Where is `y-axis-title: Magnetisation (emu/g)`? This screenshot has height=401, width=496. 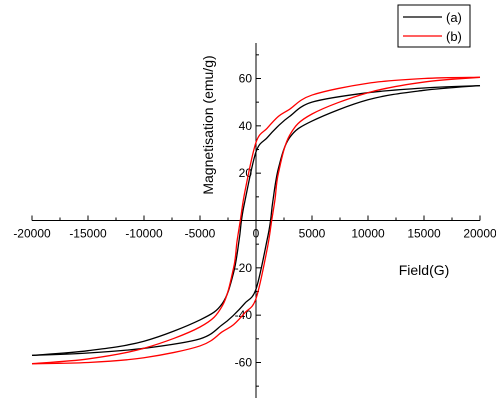 y-axis-title: Magnetisation (emu/g) is located at coordinates (208, 124).